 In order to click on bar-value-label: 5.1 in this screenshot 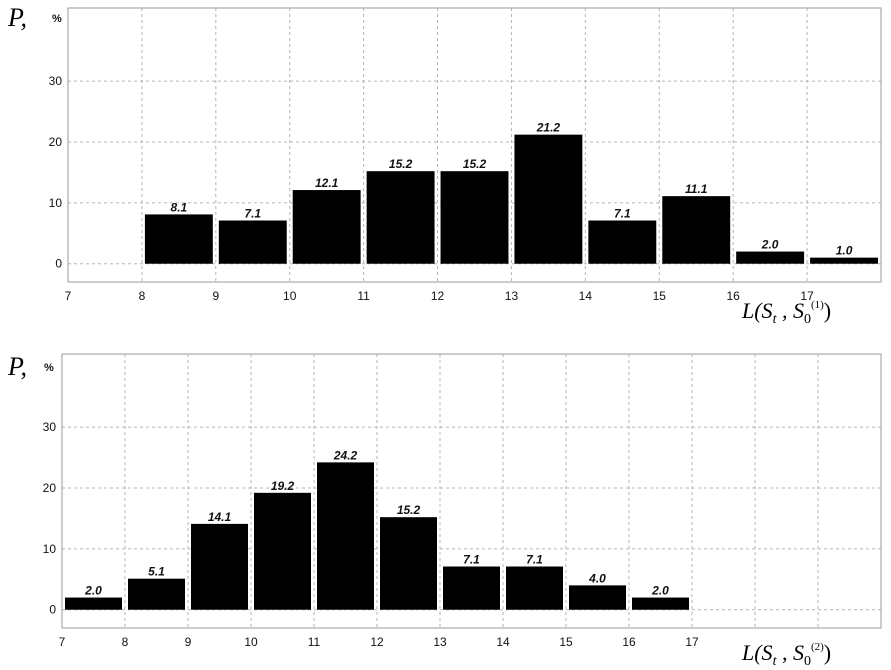, I will do `click(156, 572)`.